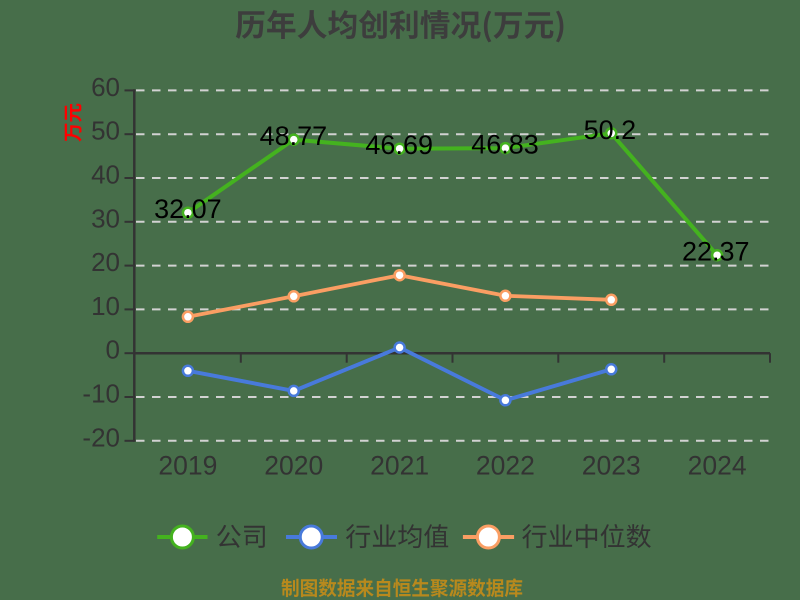  I want to click on svg-text: 2022, so click(505, 466).